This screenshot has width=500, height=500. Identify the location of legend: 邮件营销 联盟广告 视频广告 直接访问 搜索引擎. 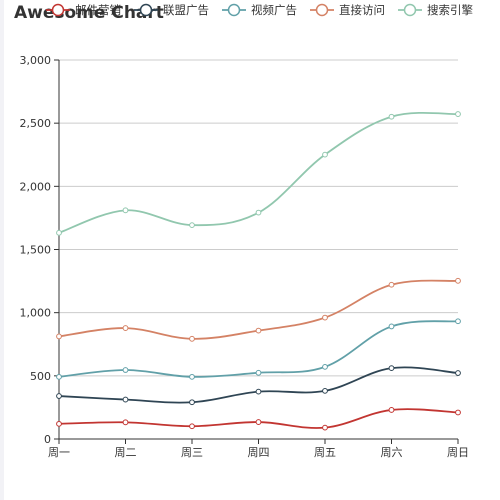
(259, 10).